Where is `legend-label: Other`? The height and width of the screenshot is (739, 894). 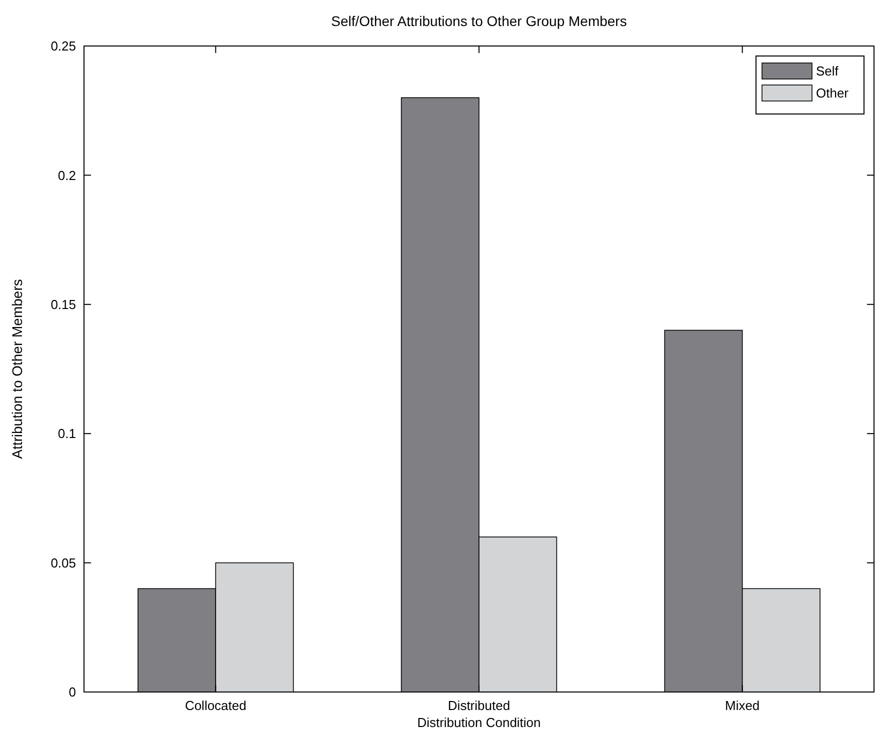
legend-label: Other is located at coordinates (833, 93).